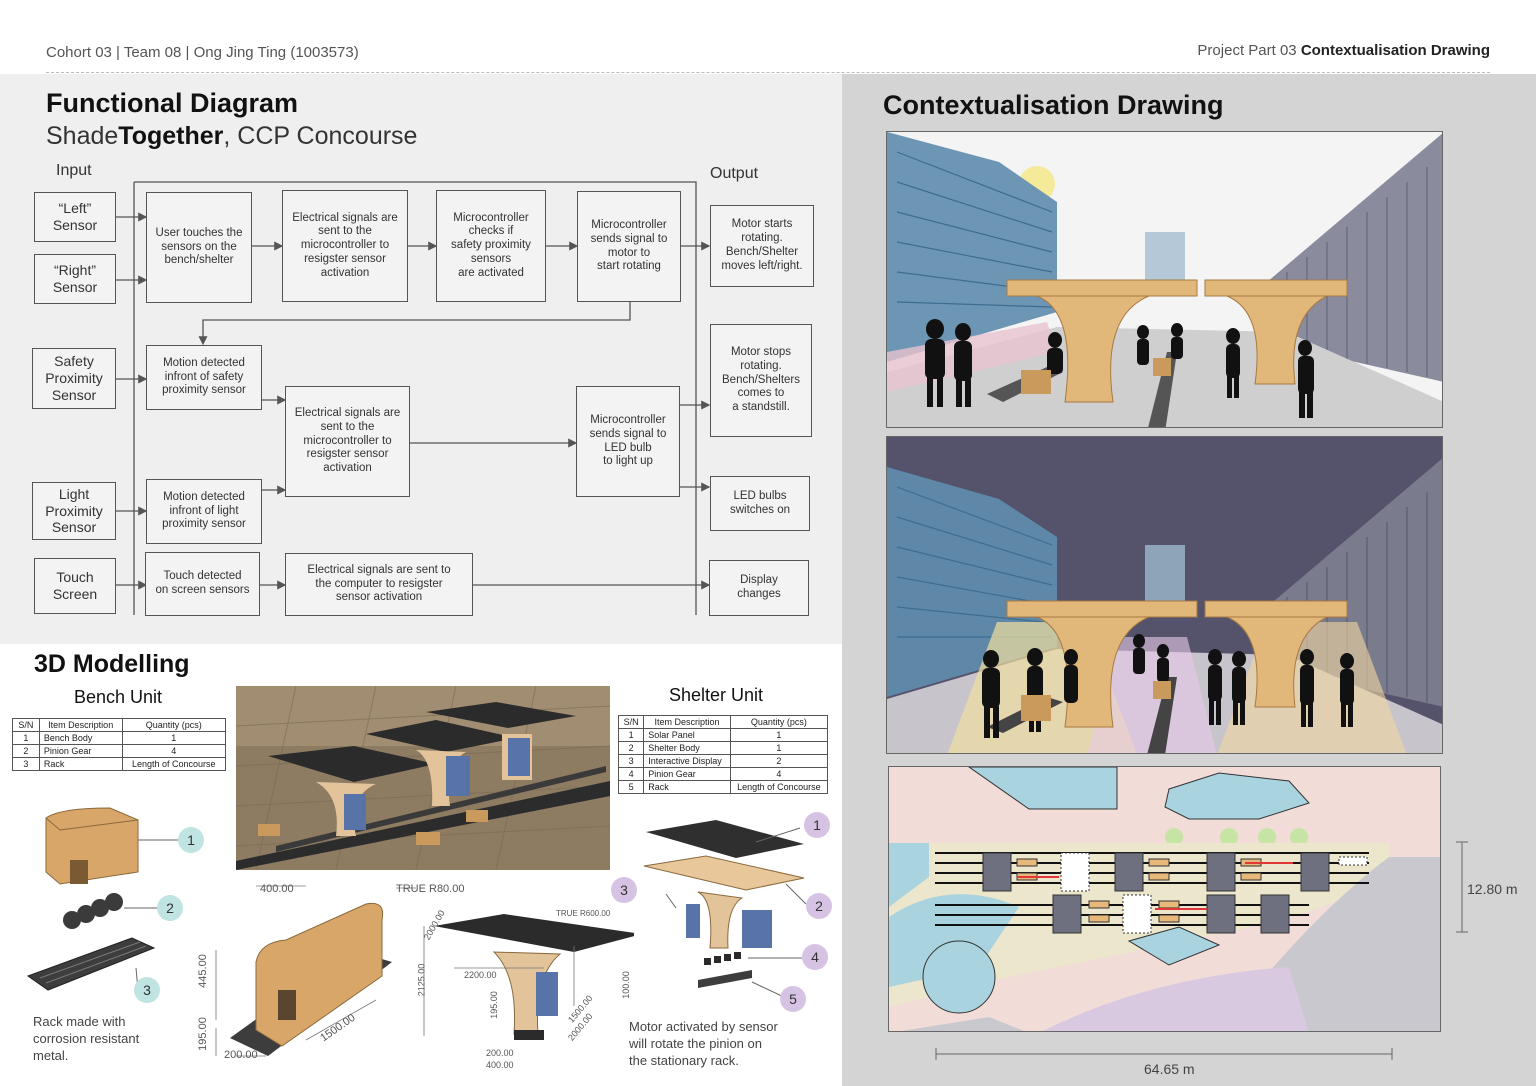 The height and width of the screenshot is (1086, 1536). I want to click on table-row: 1 Bench Body 1, so click(119, 738).